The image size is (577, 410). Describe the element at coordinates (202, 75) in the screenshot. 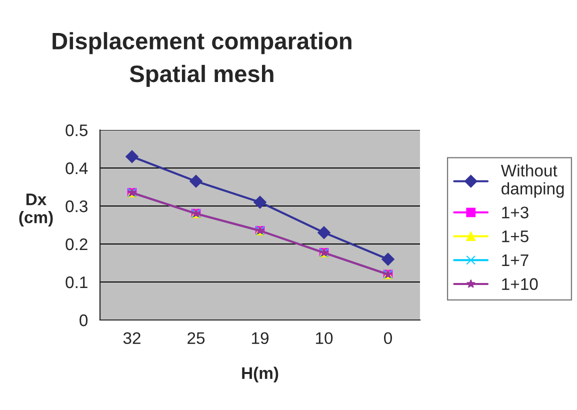

I see `chart-subtitle: Spatial mesh` at that location.